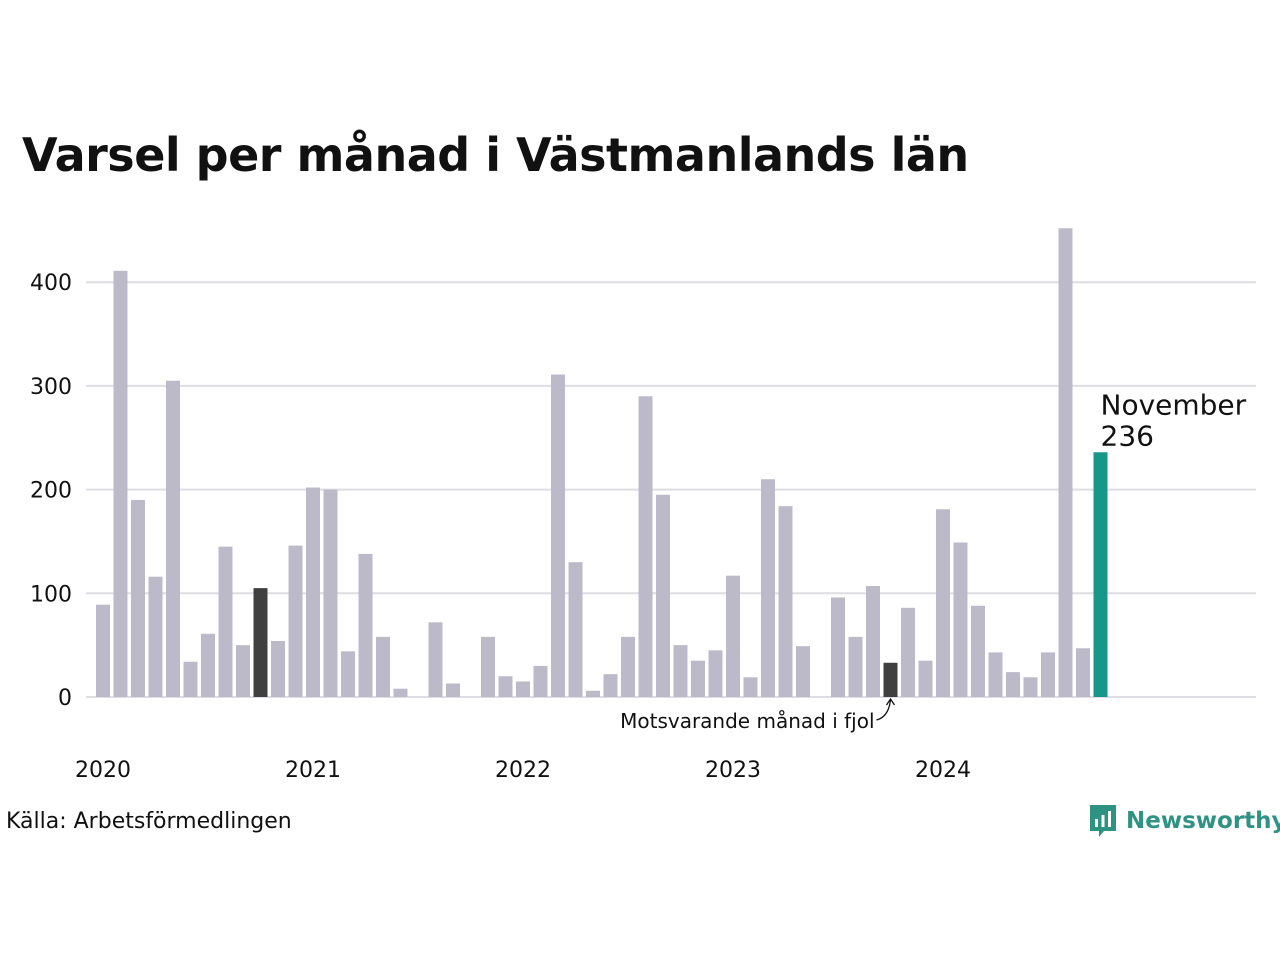 The image size is (1280, 960). What do you see at coordinates (943, 770) in the screenshot?
I see `x-tick-label: 2024` at bounding box center [943, 770].